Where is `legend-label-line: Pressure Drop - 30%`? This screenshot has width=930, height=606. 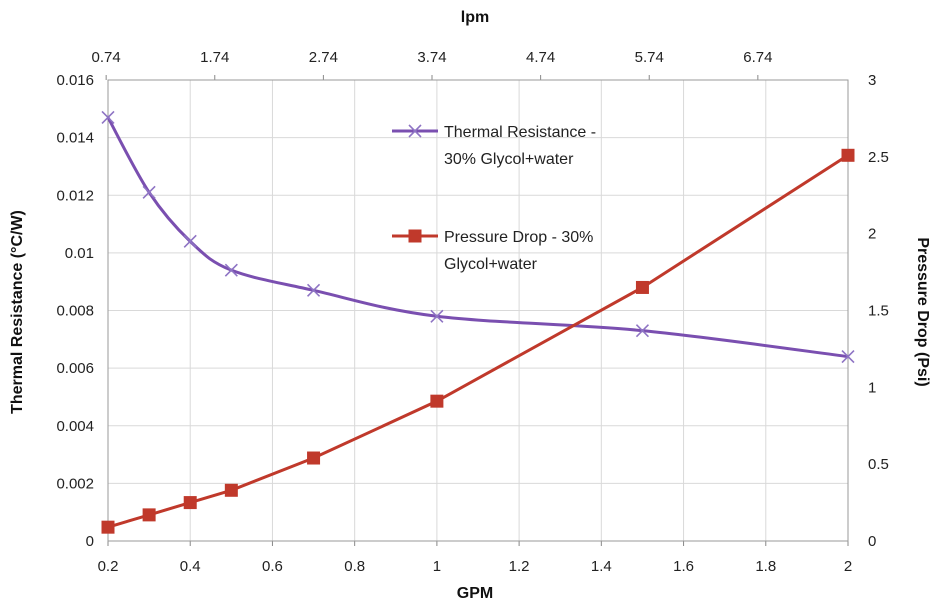
legend-label-line: Pressure Drop - 30% is located at coordinates (518, 237).